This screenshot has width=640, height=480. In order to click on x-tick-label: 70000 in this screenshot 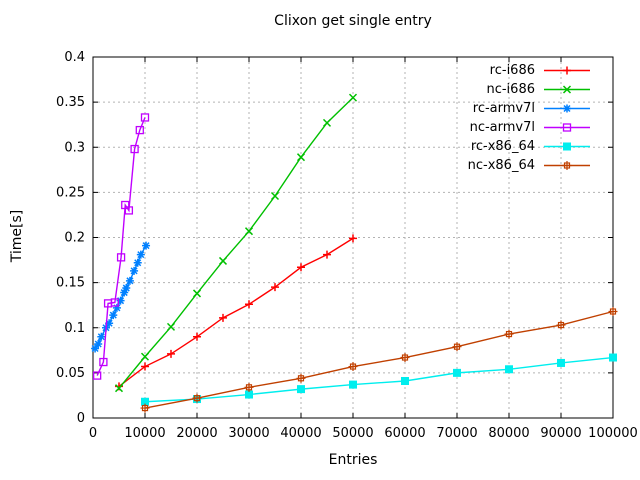, I will do `click(456, 433)`.